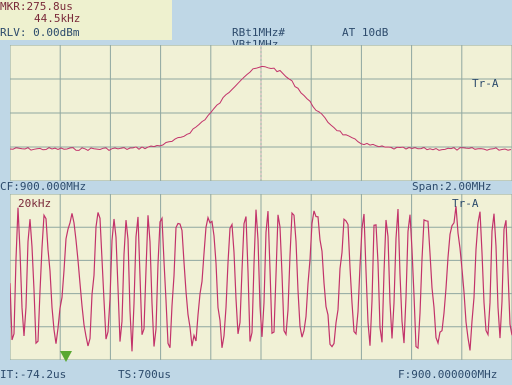 This screenshot has width=512, height=385. Describe the element at coordinates (43, 186) in the screenshot. I see `center-frequency: CF:900.000MHz` at that location.